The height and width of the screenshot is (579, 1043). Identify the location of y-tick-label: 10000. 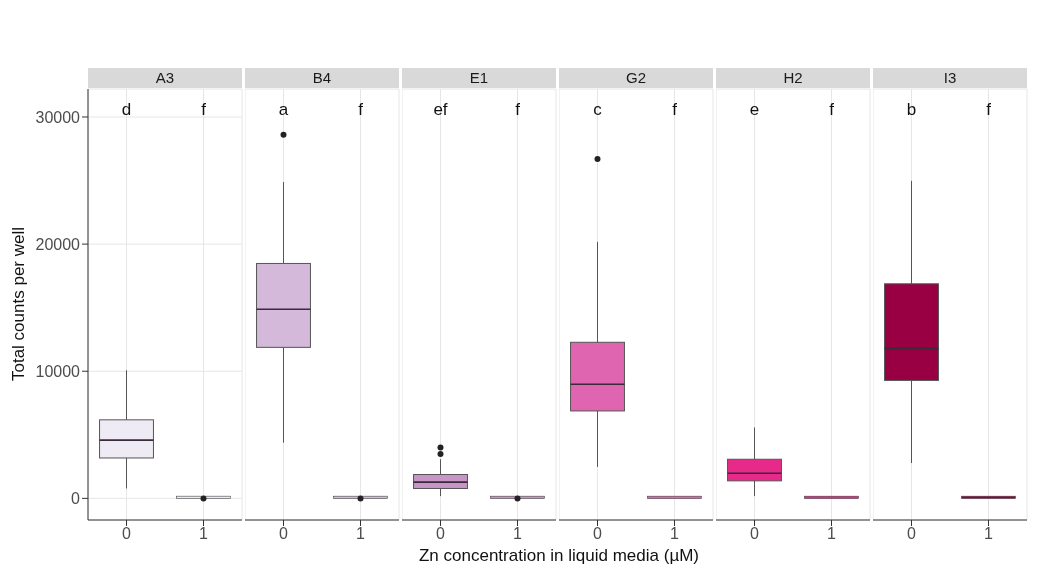
(58, 371).